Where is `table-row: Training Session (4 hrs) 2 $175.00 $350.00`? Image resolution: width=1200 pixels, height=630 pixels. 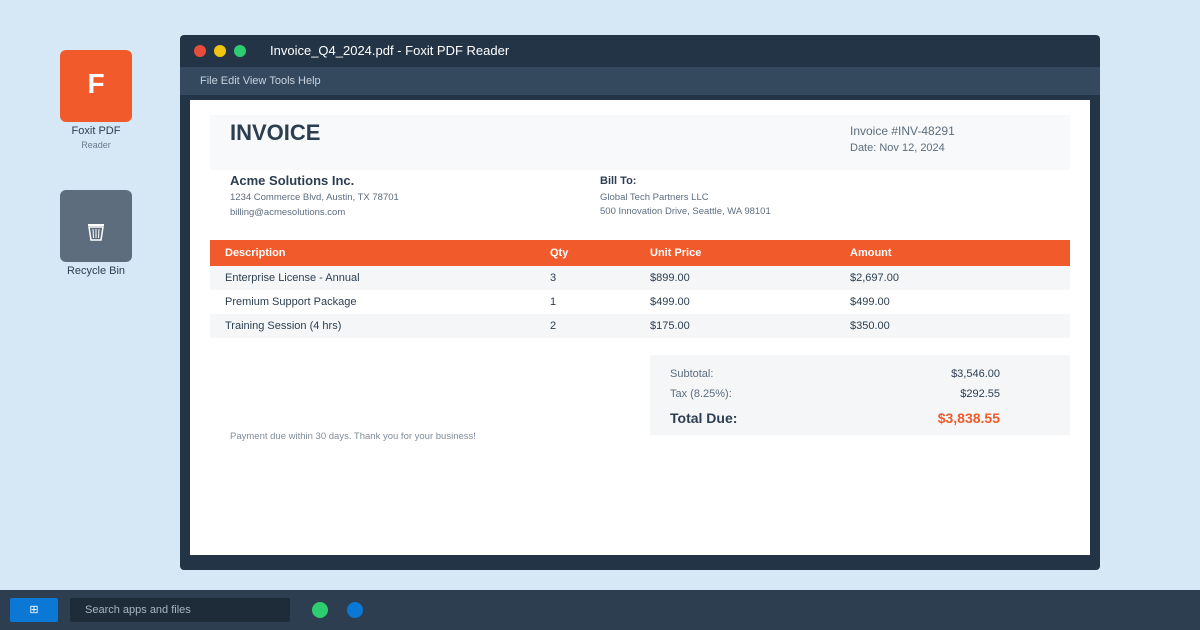
table-row: Training Session (4 hrs) 2 $175.00 $350.00 is located at coordinates (640, 326).